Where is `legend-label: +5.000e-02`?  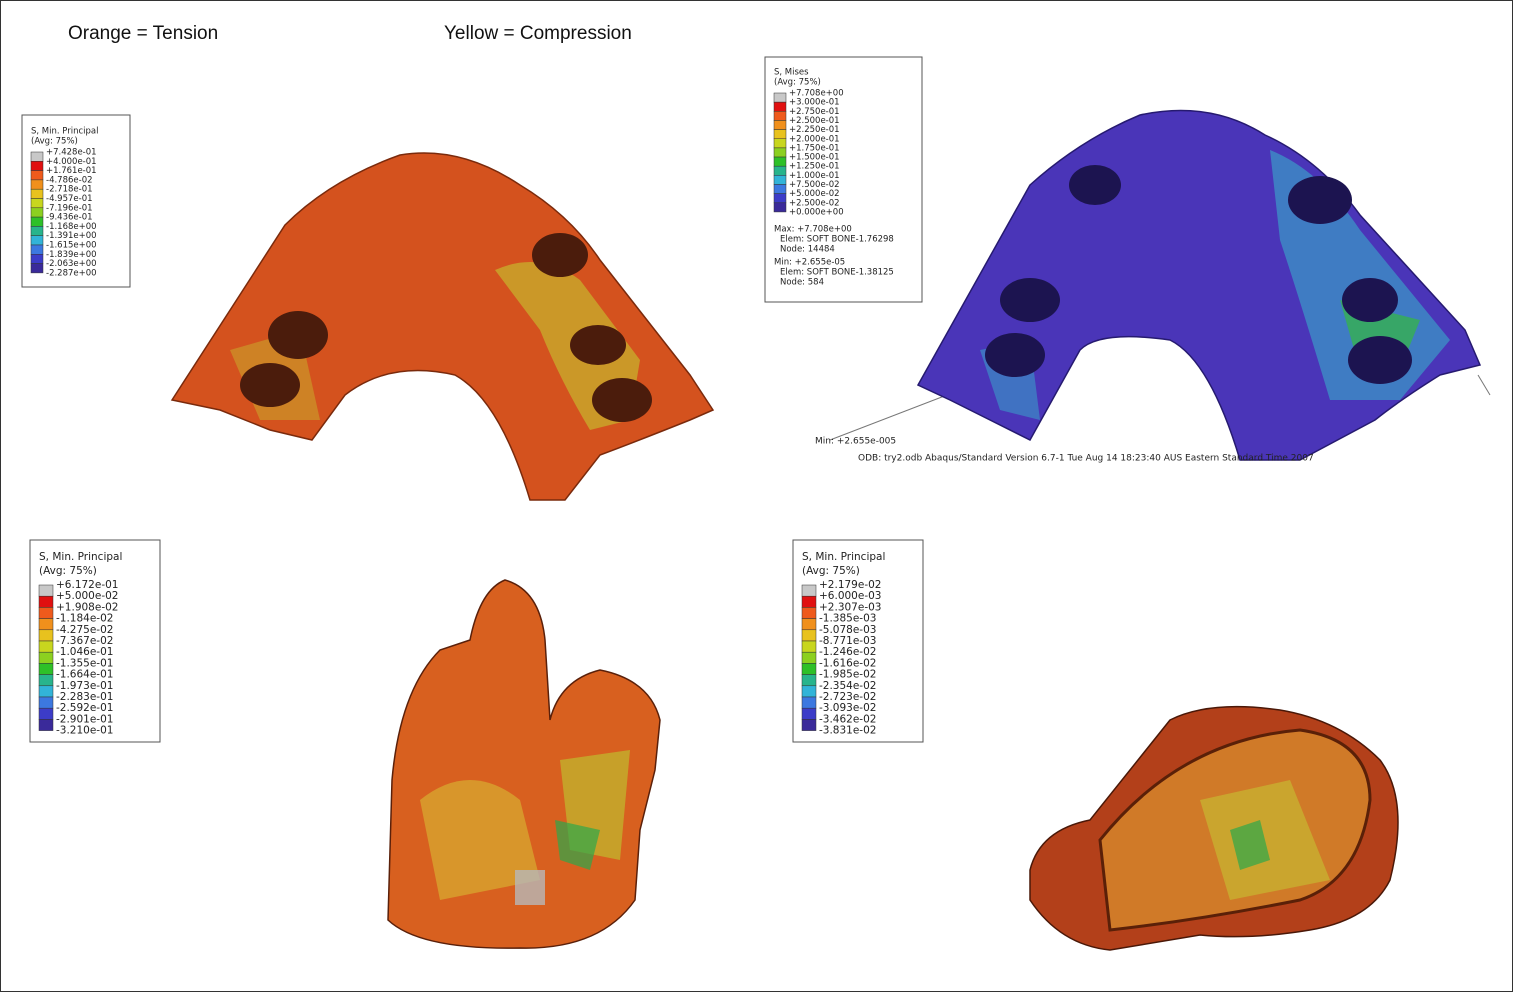 legend-label: +5.000e-02 is located at coordinates (814, 194).